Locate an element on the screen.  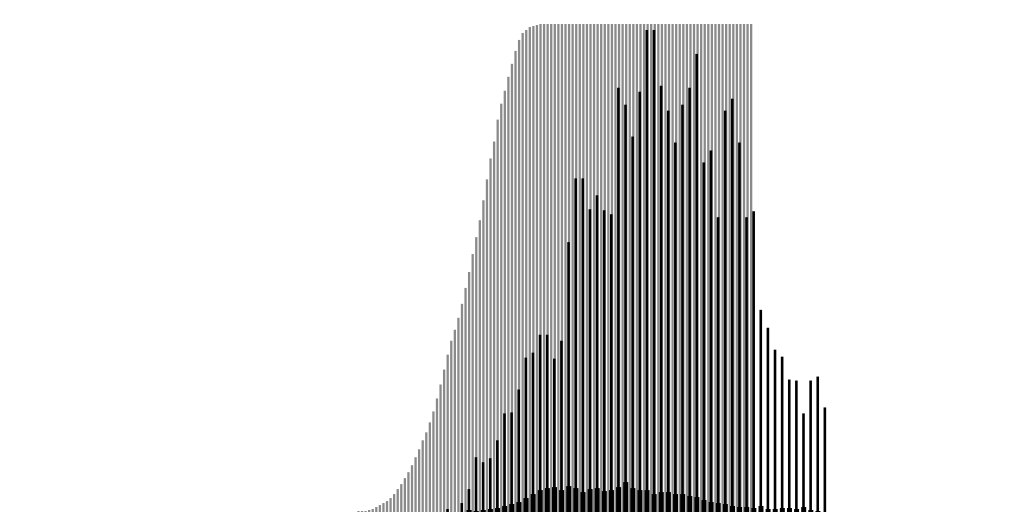
secondary-bars is located at coordinates (643, 497).